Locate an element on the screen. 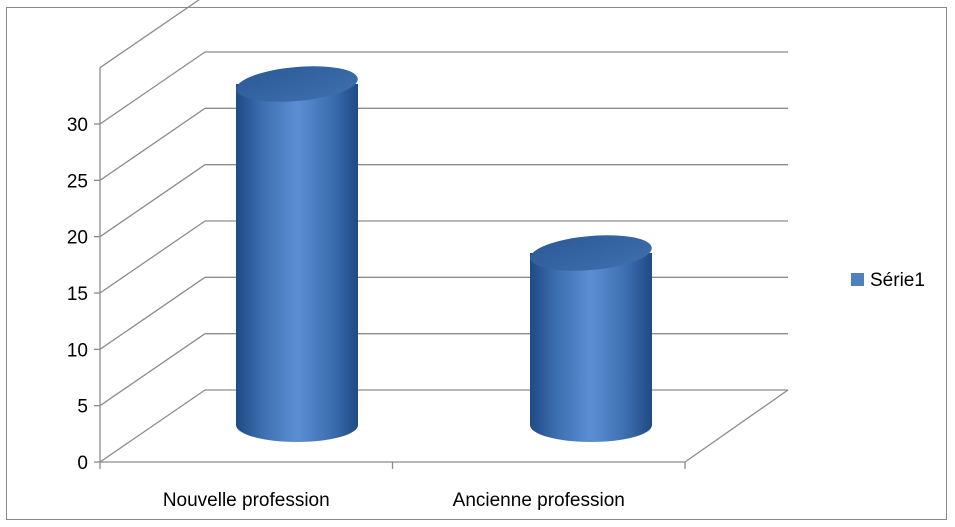 The height and width of the screenshot is (527, 955). legend: Série1 is located at coordinates (888, 280).